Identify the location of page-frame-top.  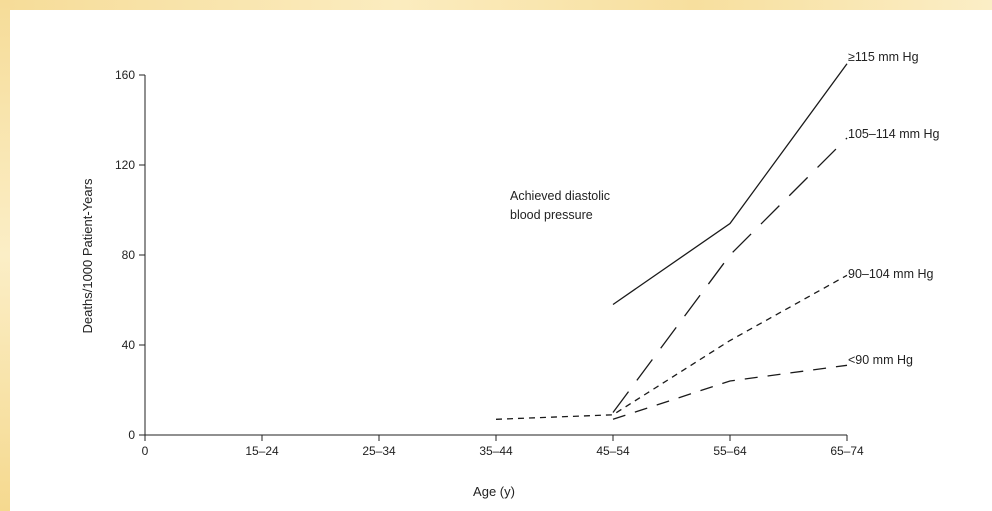
(496, 5).